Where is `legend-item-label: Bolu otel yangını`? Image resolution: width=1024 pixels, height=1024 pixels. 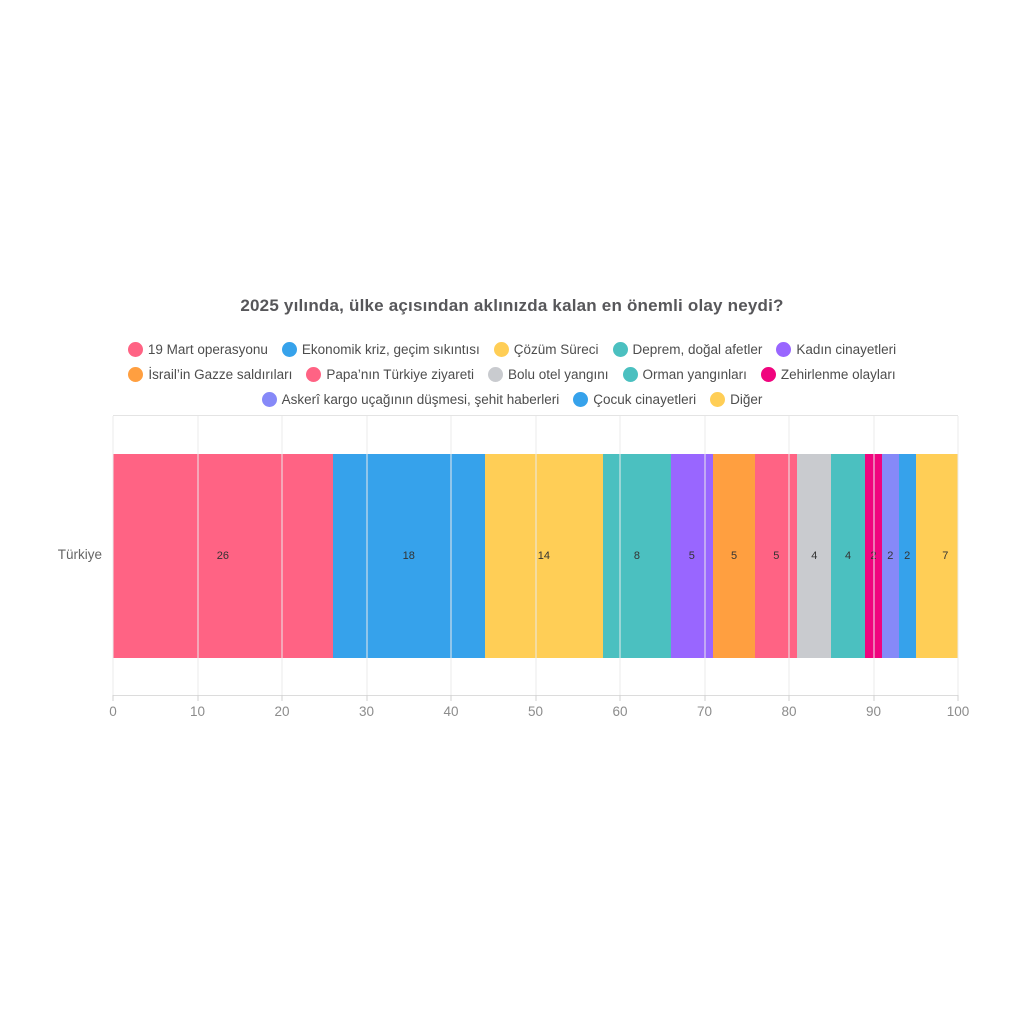
legend-item-label: Bolu otel yangını is located at coordinates (558, 374).